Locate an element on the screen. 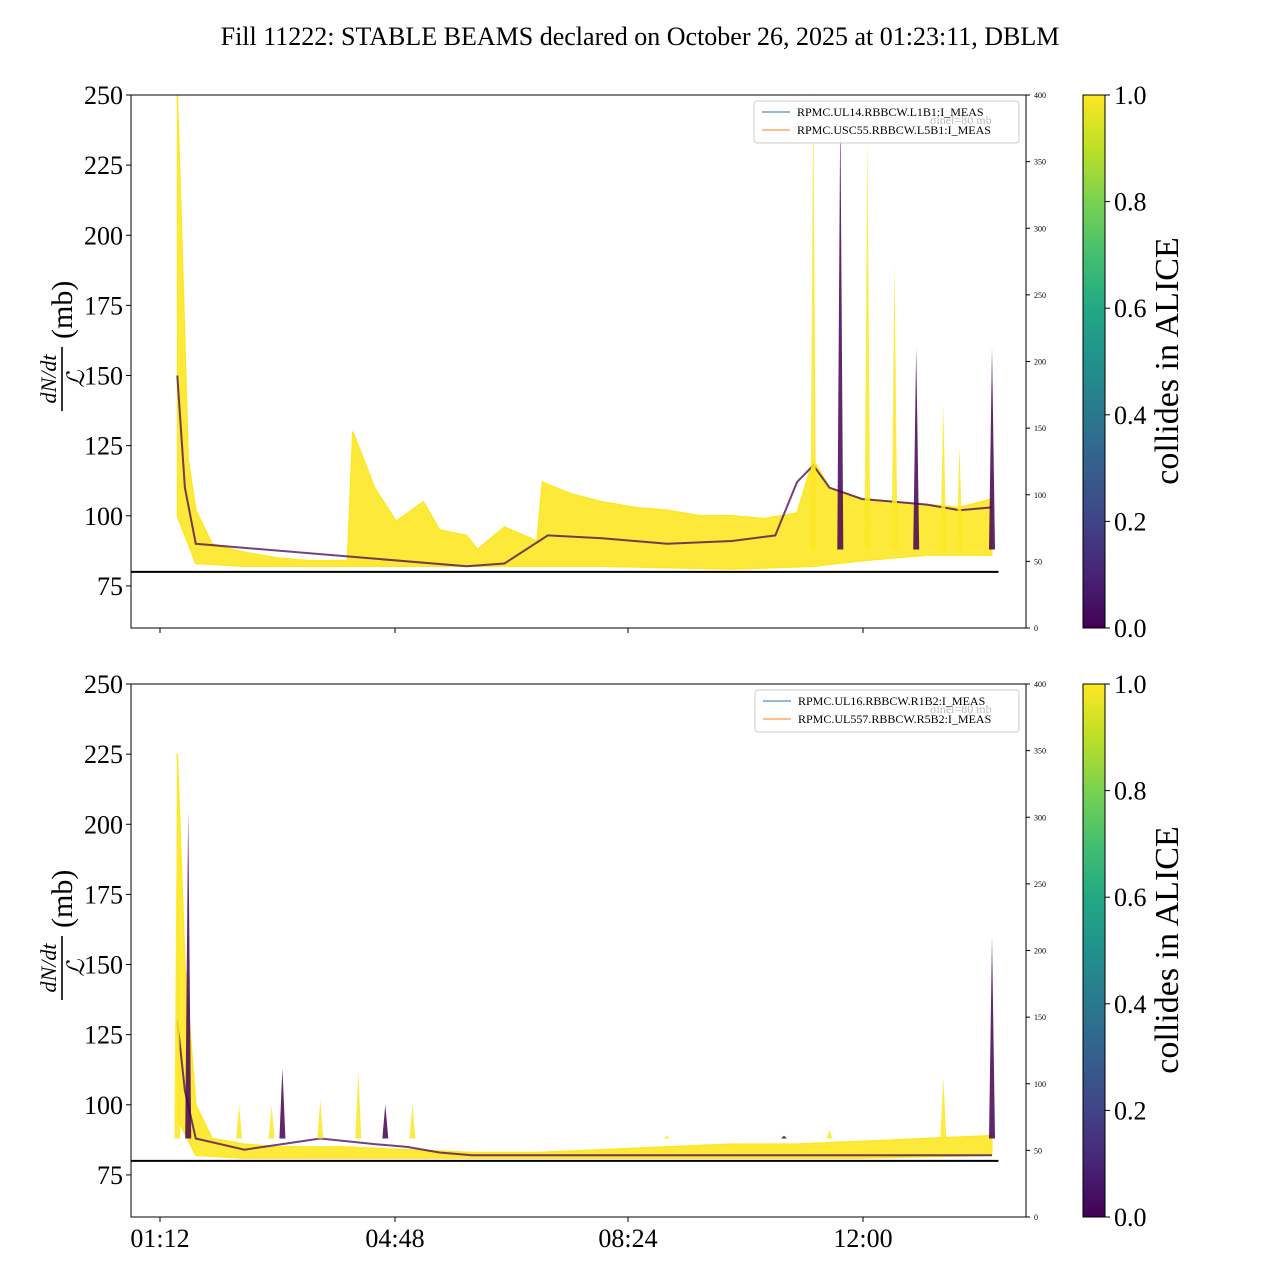 The height and width of the screenshot is (1280, 1280). top-colorbar-ticks: 0.0 0.2 0.4 0.6 0.8 1.0 is located at coordinates (1126, 362).